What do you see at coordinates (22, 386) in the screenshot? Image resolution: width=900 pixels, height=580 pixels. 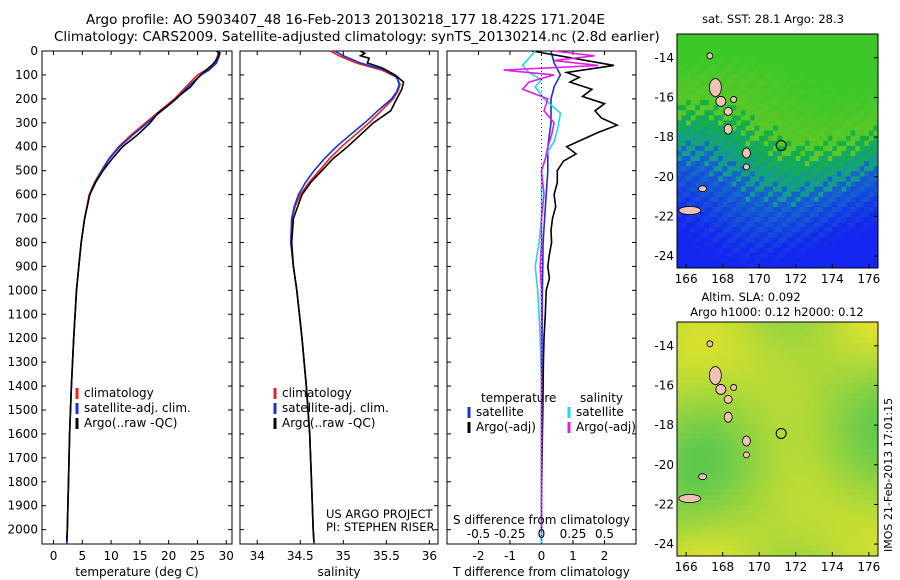 I see `y-tick-label: 1400` at bounding box center [22, 386].